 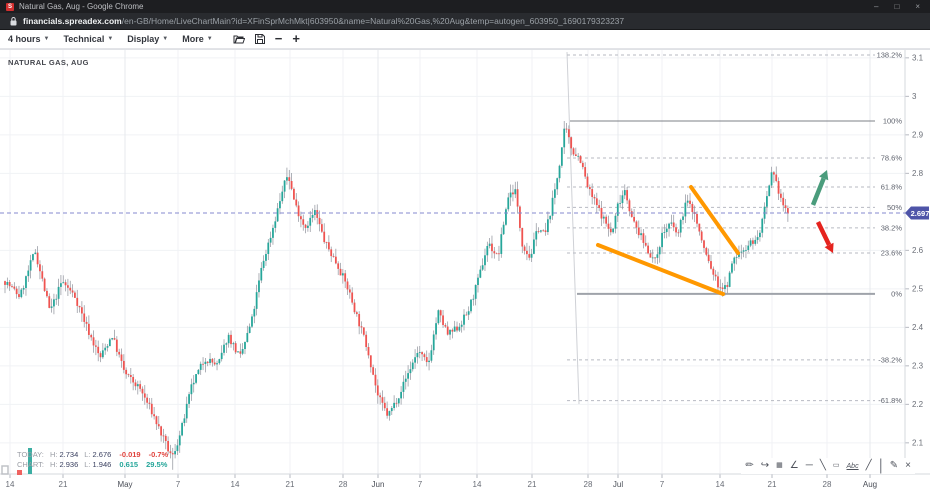 I want to click on browser-titlebar: S Natural Gas, Aug - Google Chrome – □ ×, so click(x=465, y=6).